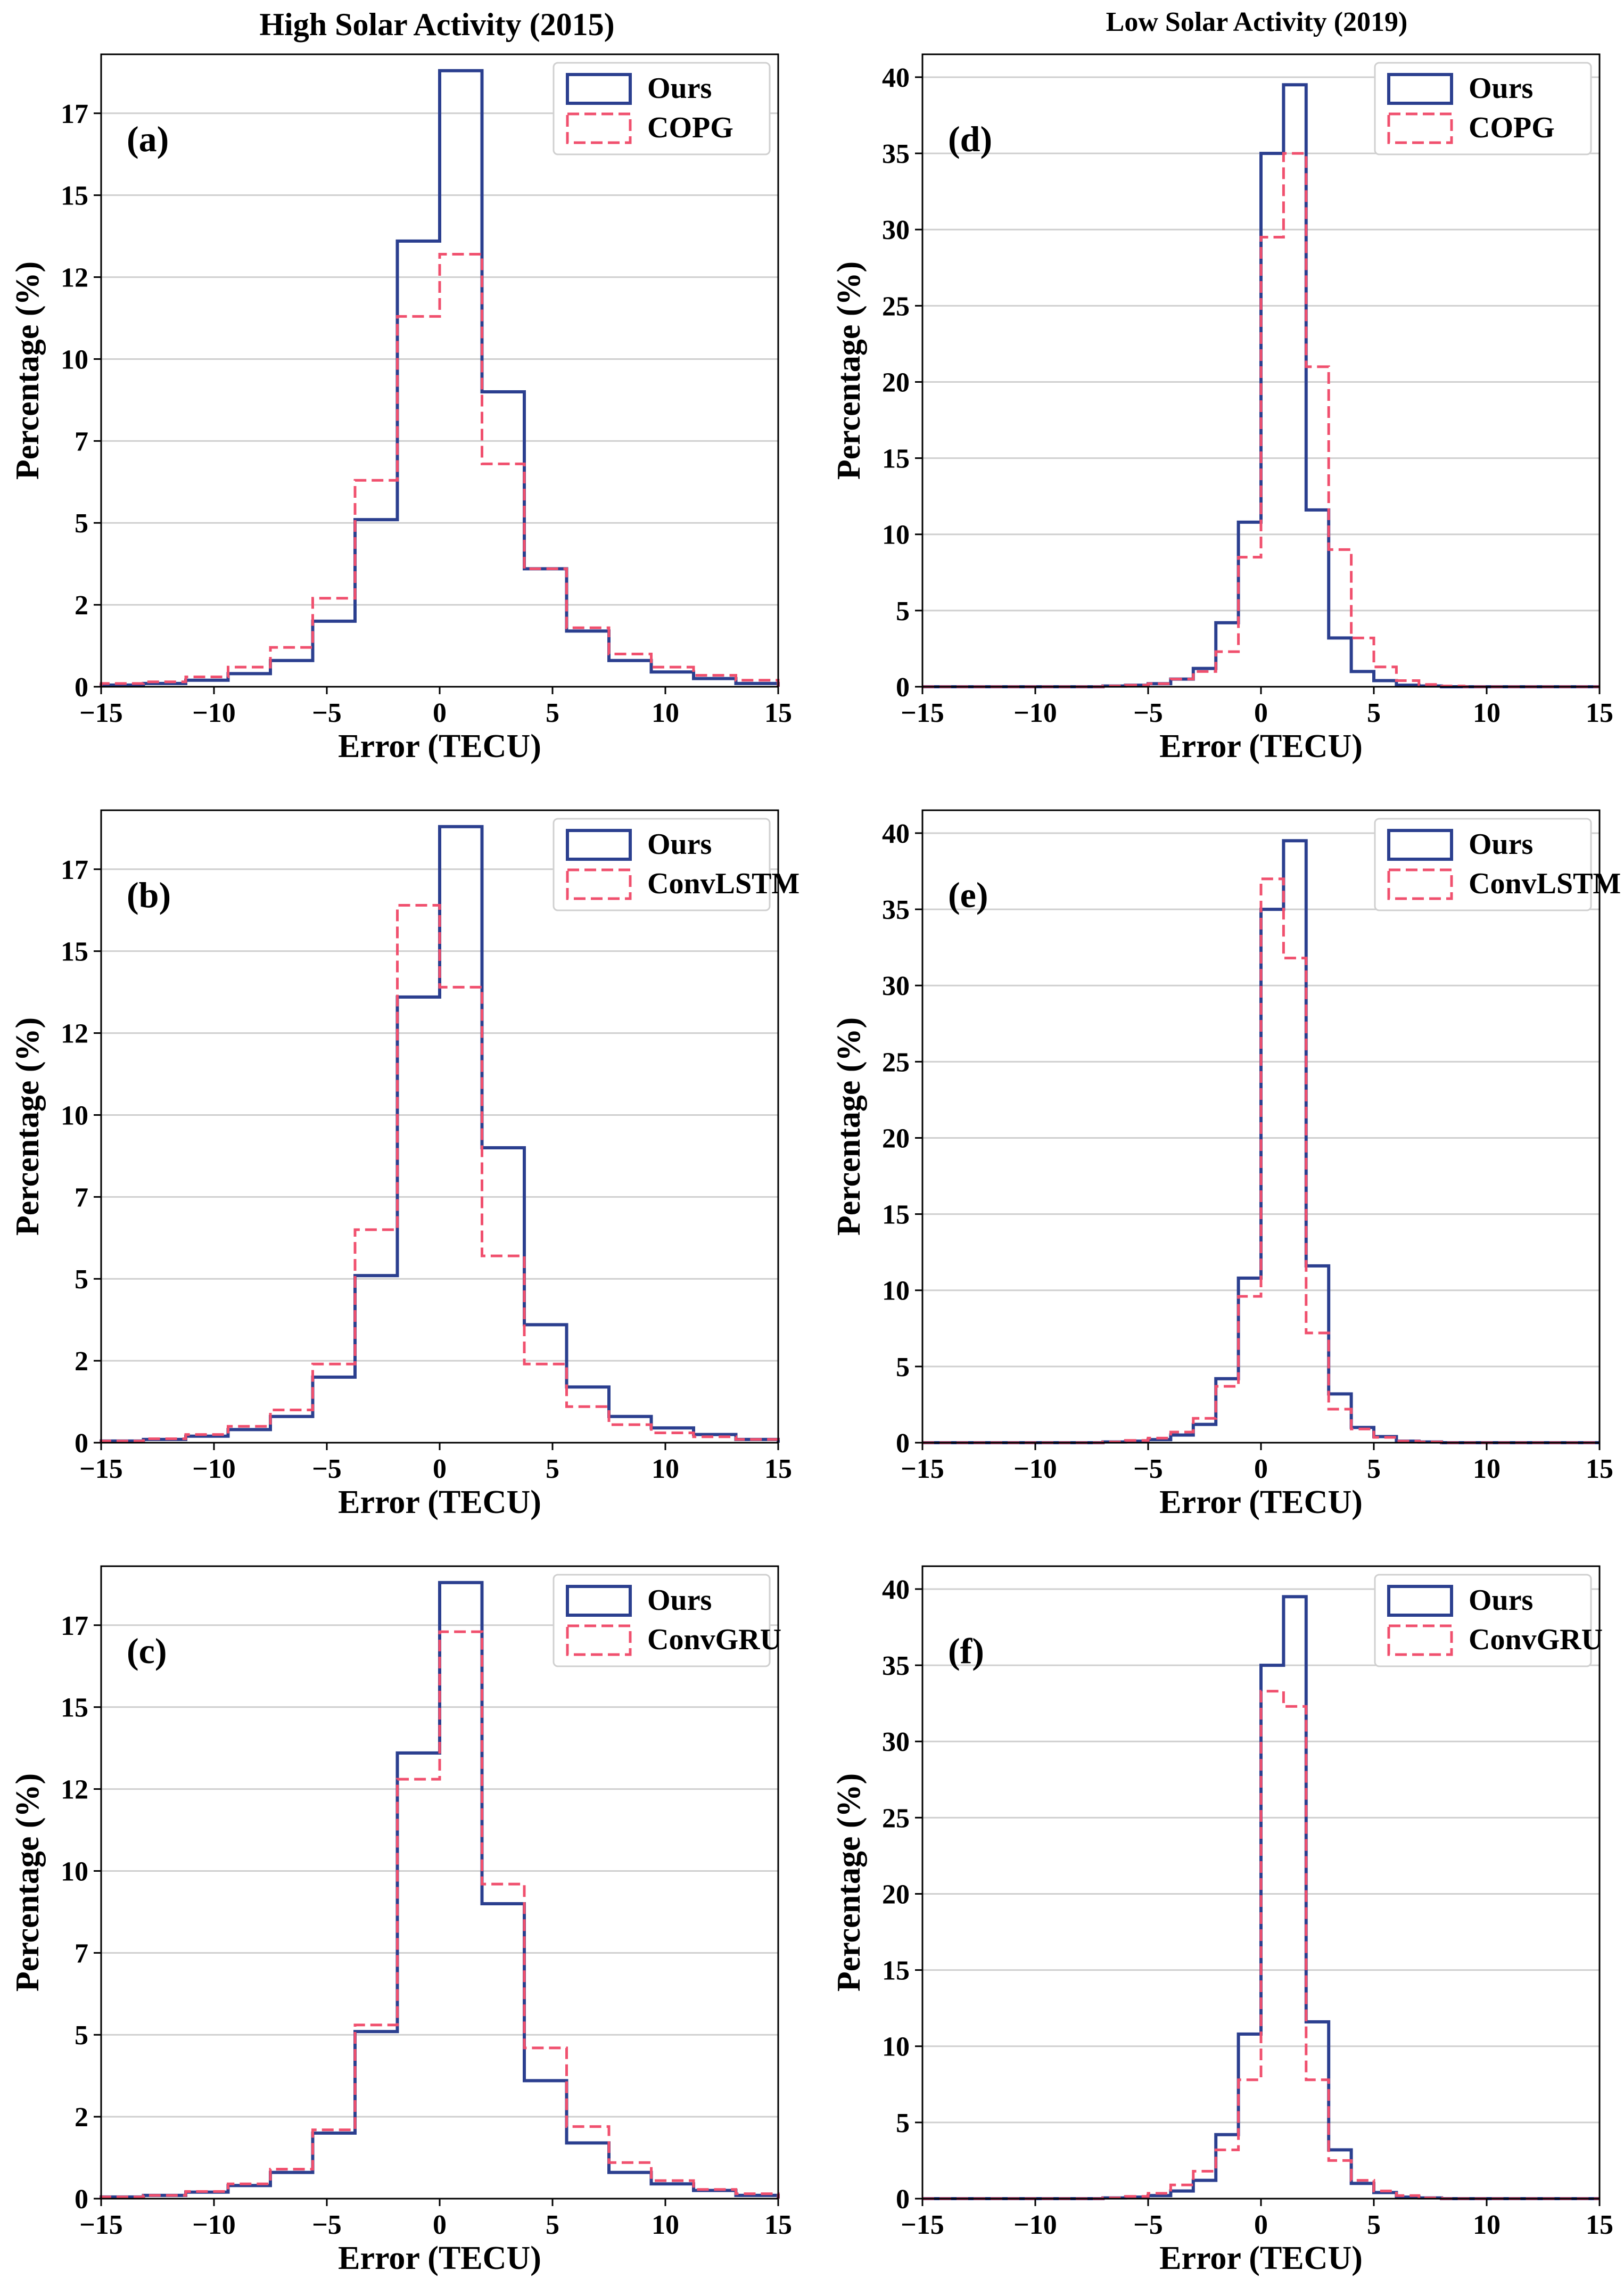 Image resolution: width=1624 pixels, height=2295 pixels. Describe the element at coordinates (676, 864) in the screenshot. I see `legend: Ours ConvLSTM` at that location.